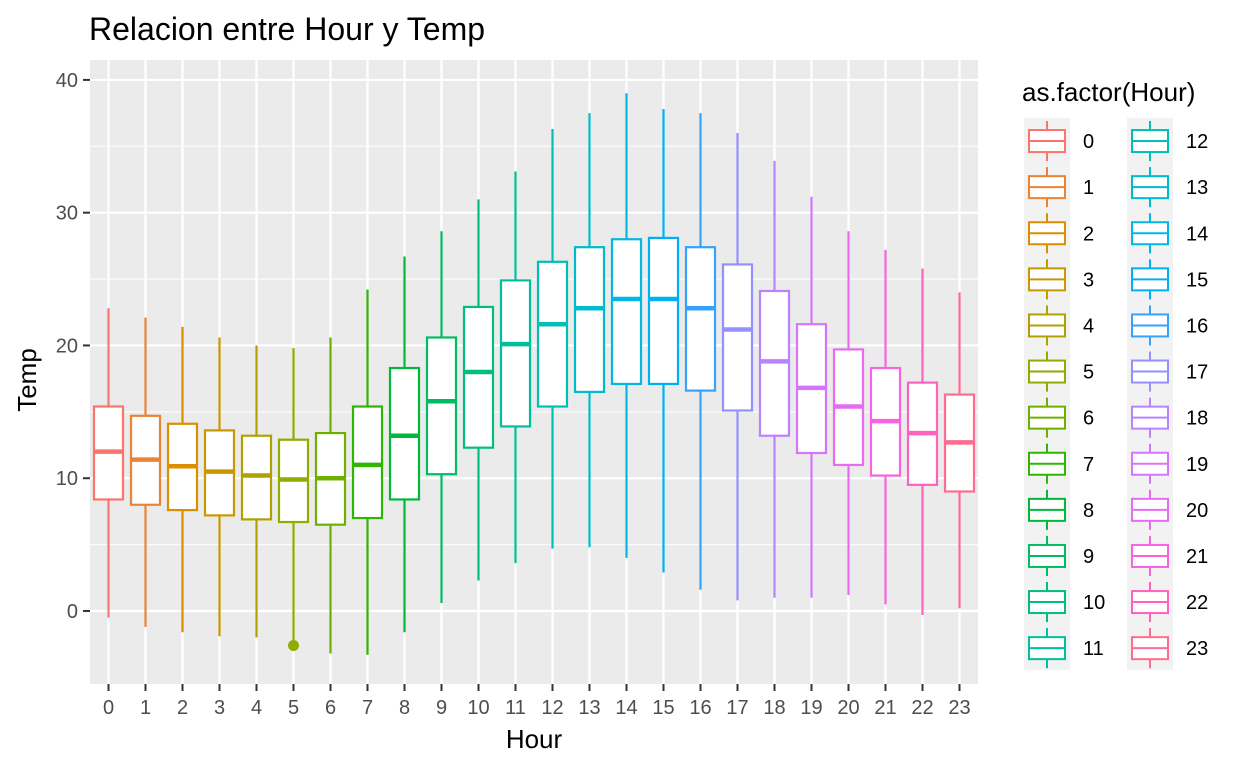  Describe the element at coordinates (72, 612) in the screenshot. I see `y-tick-label: 0` at that location.